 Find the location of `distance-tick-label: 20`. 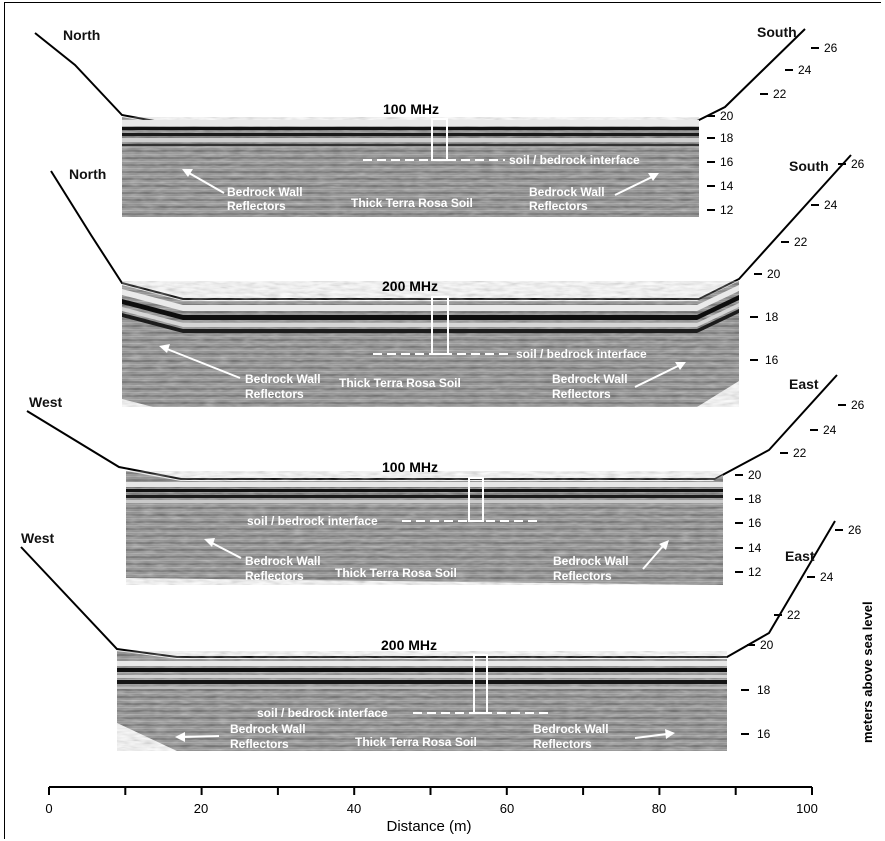

distance-tick-label: 20 is located at coordinates (201, 808).